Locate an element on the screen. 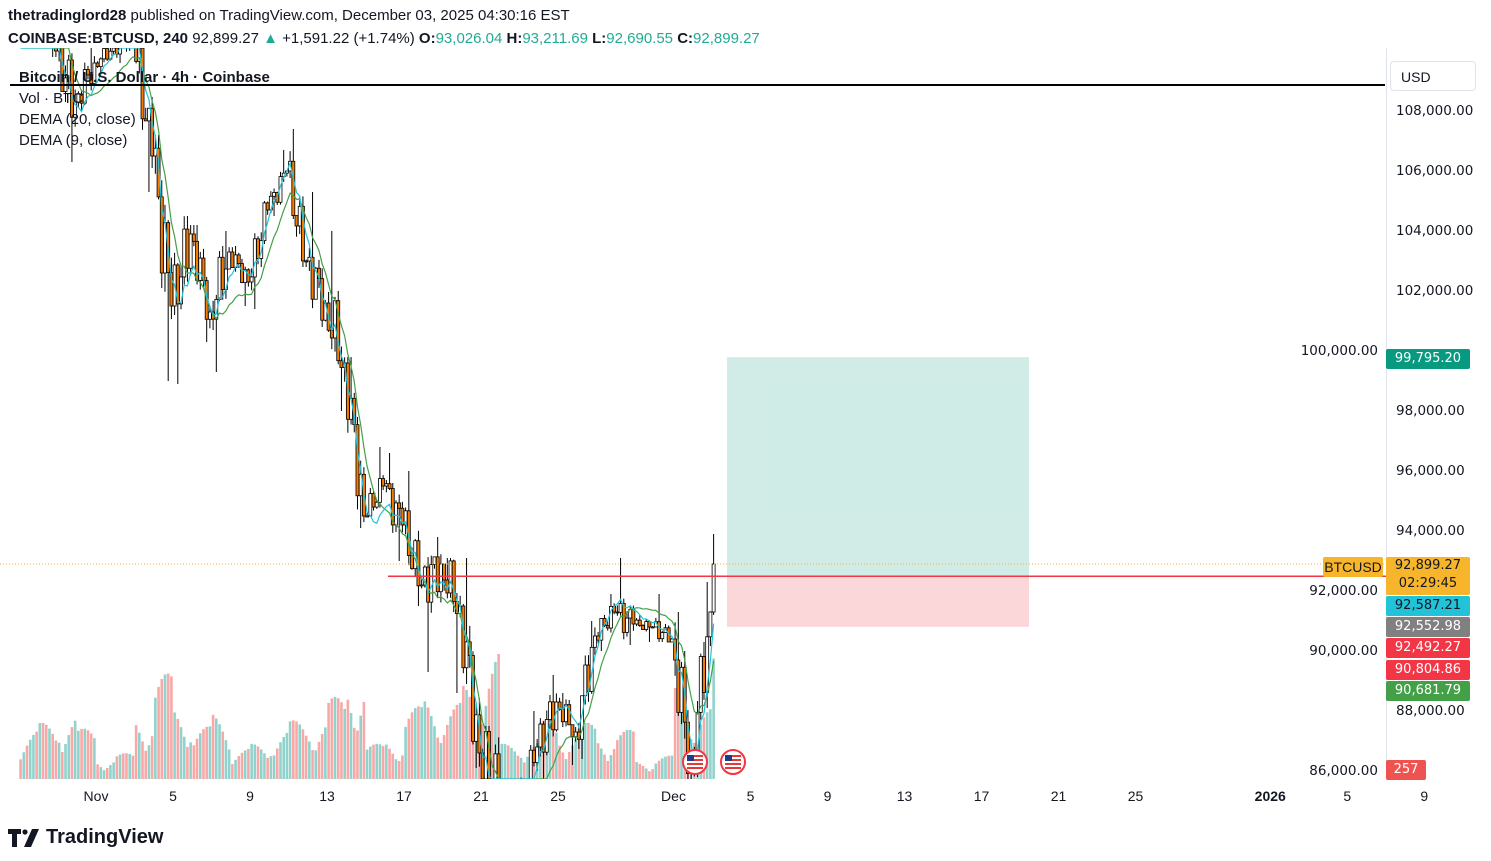 This screenshot has width=1491, height=861. tradingview-logo-icon is located at coordinates (23, 837).